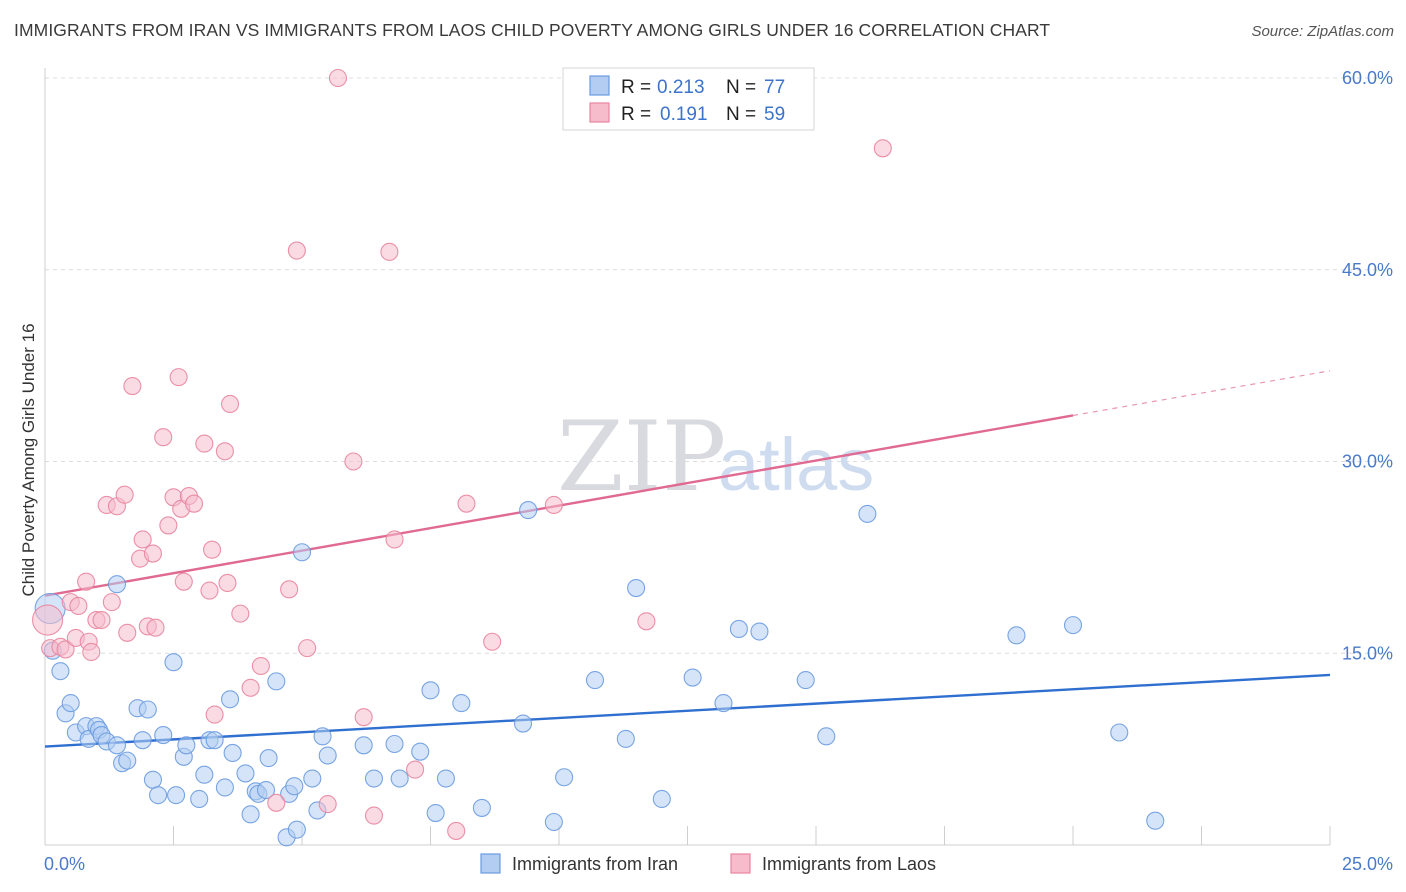  What do you see at coordinates (636, 114) in the screenshot?
I see `legend-r-label-laos: R =` at bounding box center [636, 114].